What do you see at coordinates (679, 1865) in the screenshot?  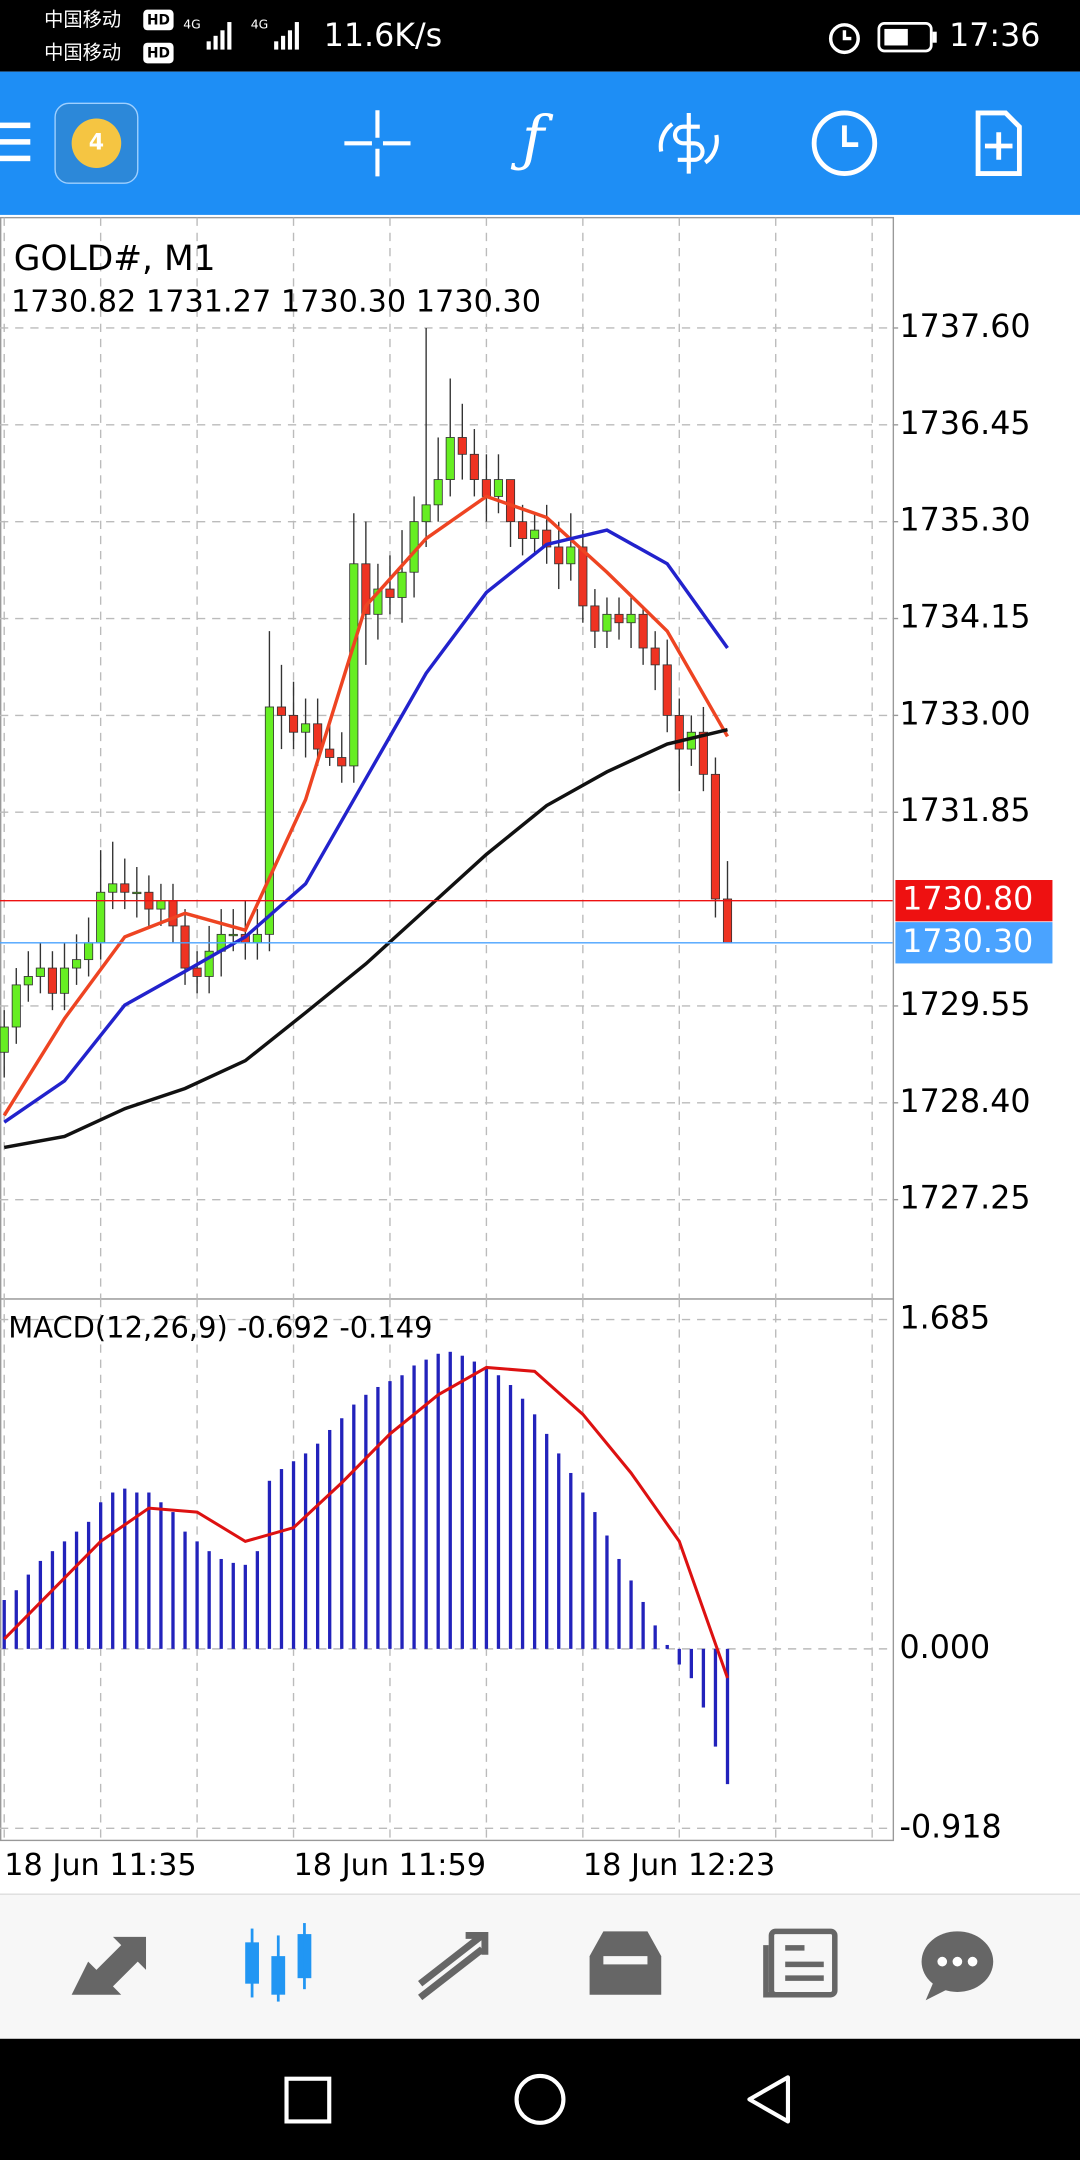 I see `x-tick-label: 18 Jun 12:23` at bounding box center [679, 1865].